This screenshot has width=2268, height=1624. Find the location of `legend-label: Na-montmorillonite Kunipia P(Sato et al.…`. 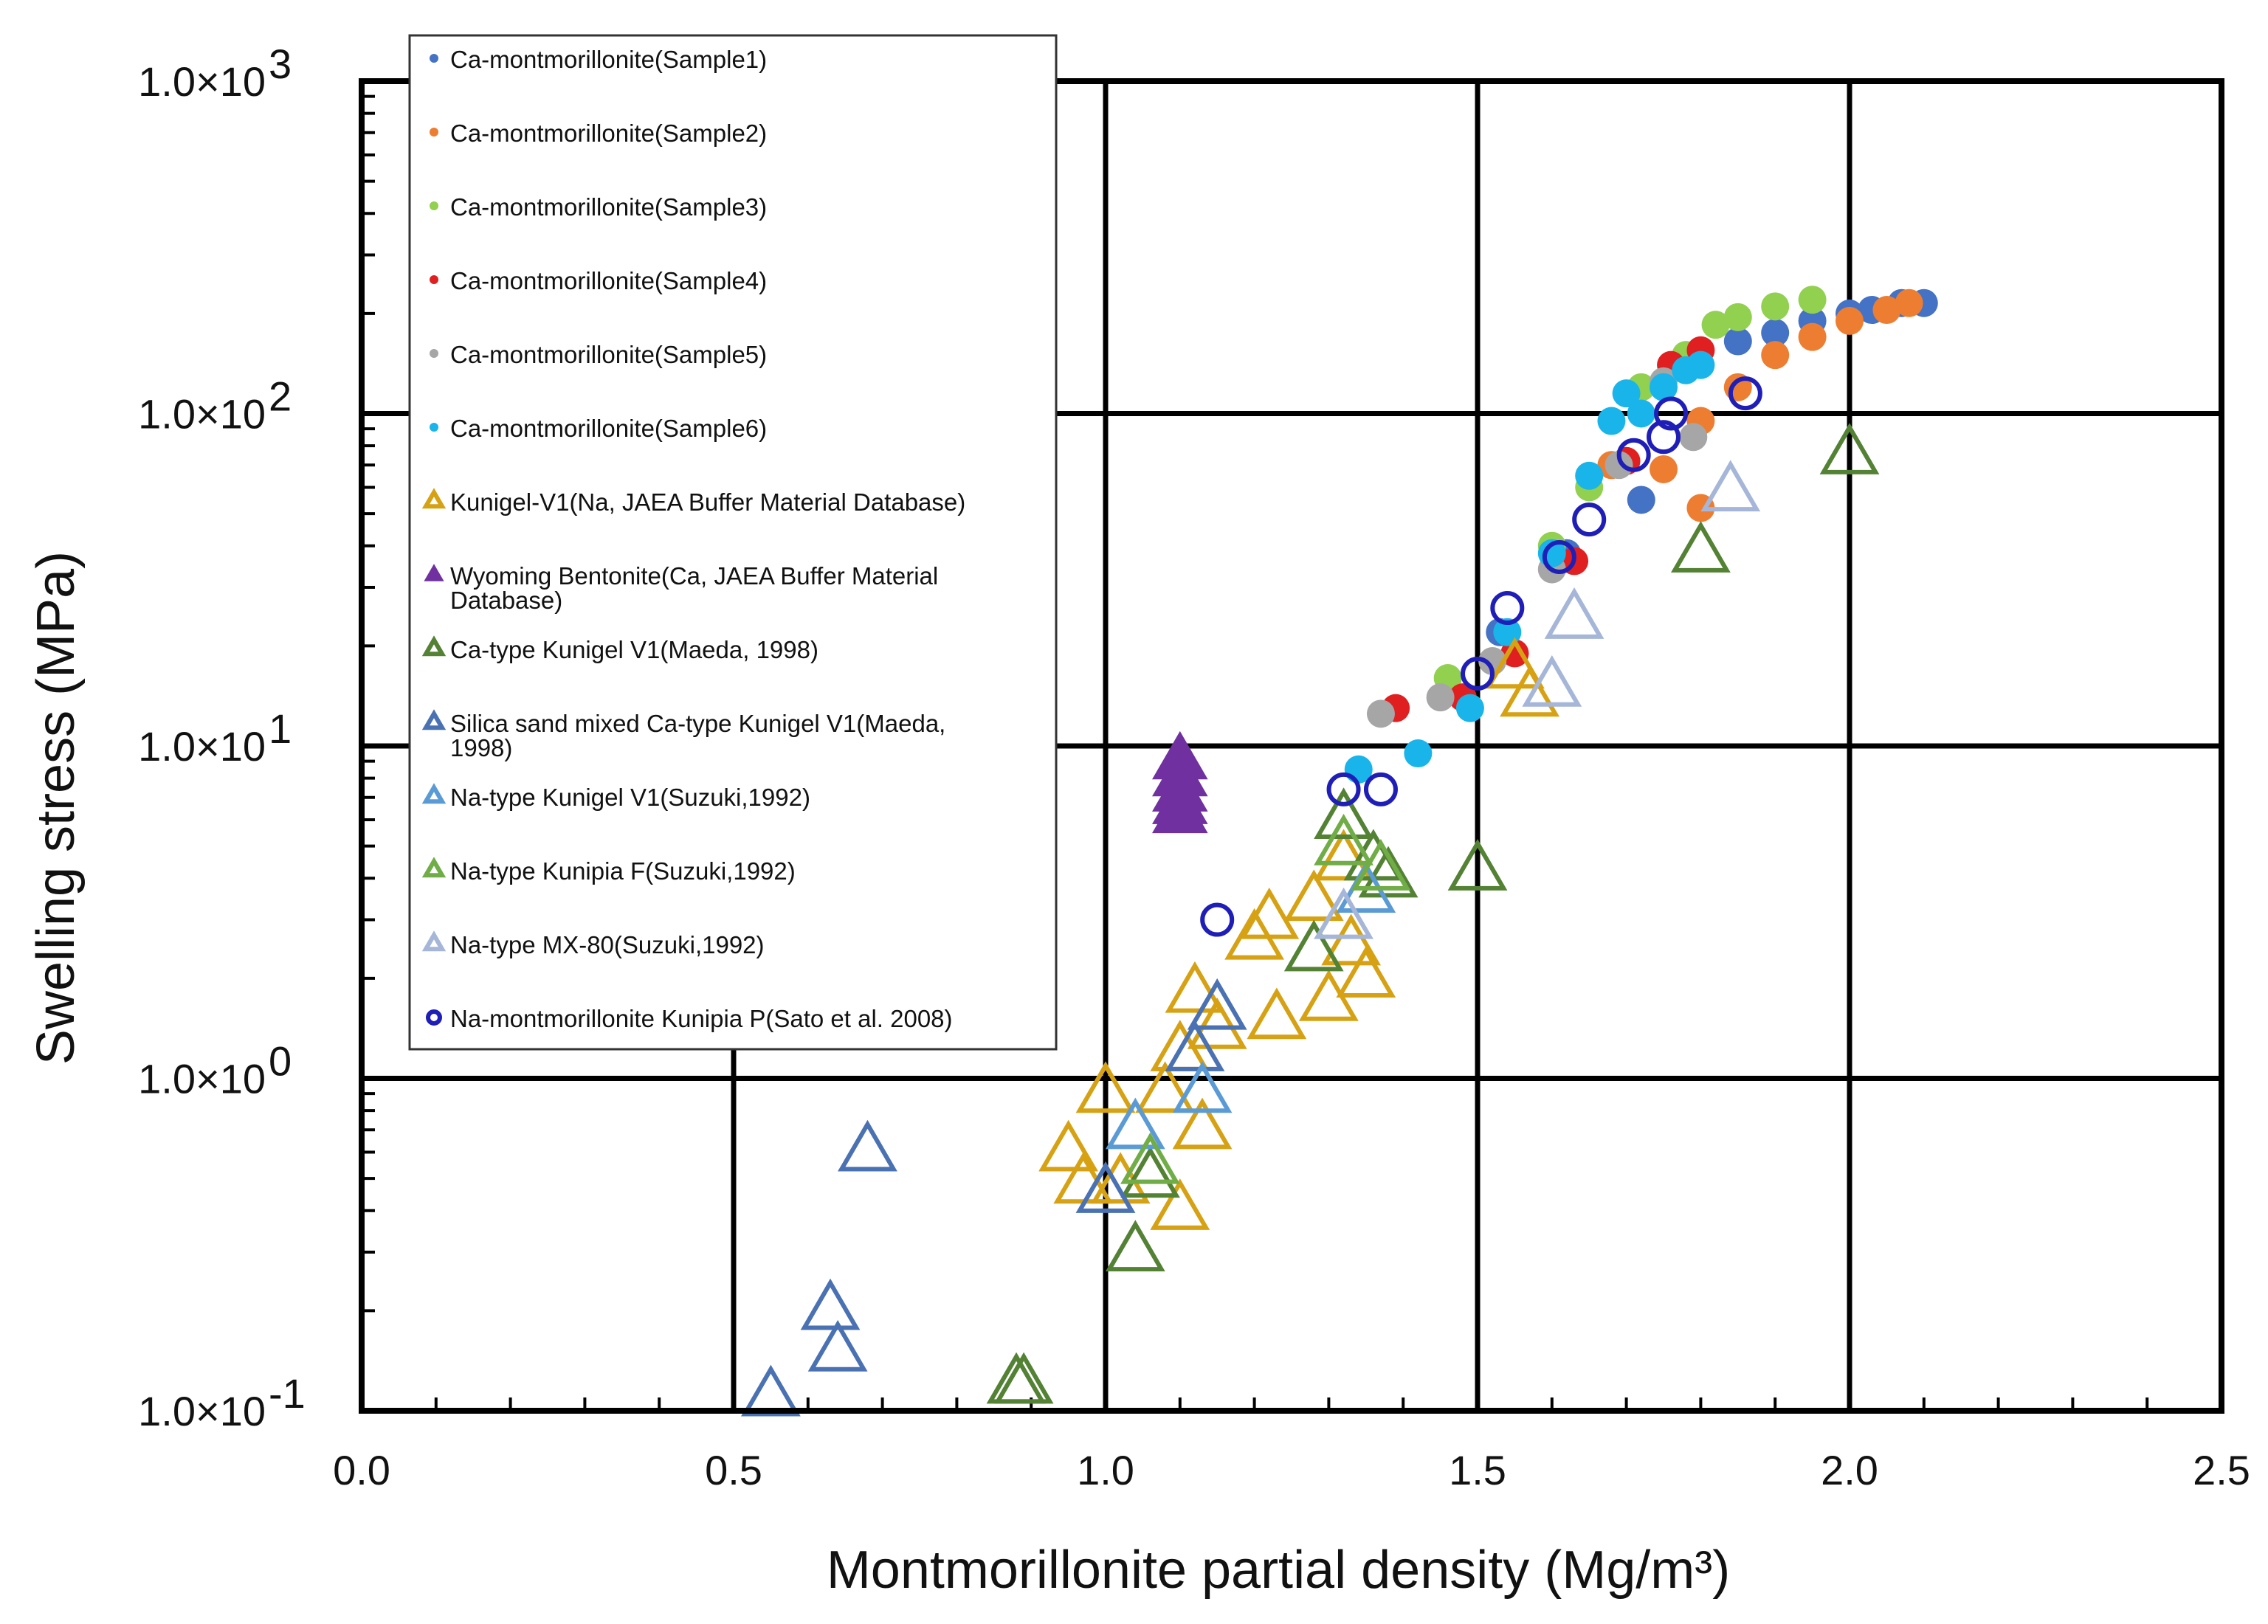

legend-label: Na-montmorillonite Kunipia P(Sato et al.… is located at coordinates (701, 1018).